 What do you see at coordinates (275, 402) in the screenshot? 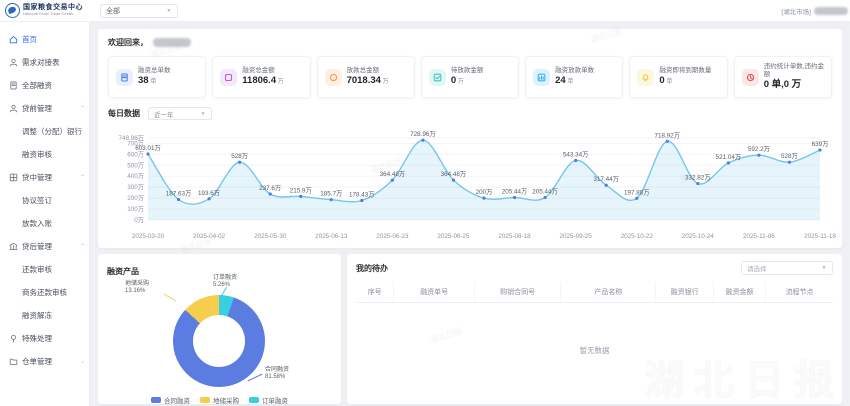
I see `legend-label: 订单融资` at bounding box center [275, 402].